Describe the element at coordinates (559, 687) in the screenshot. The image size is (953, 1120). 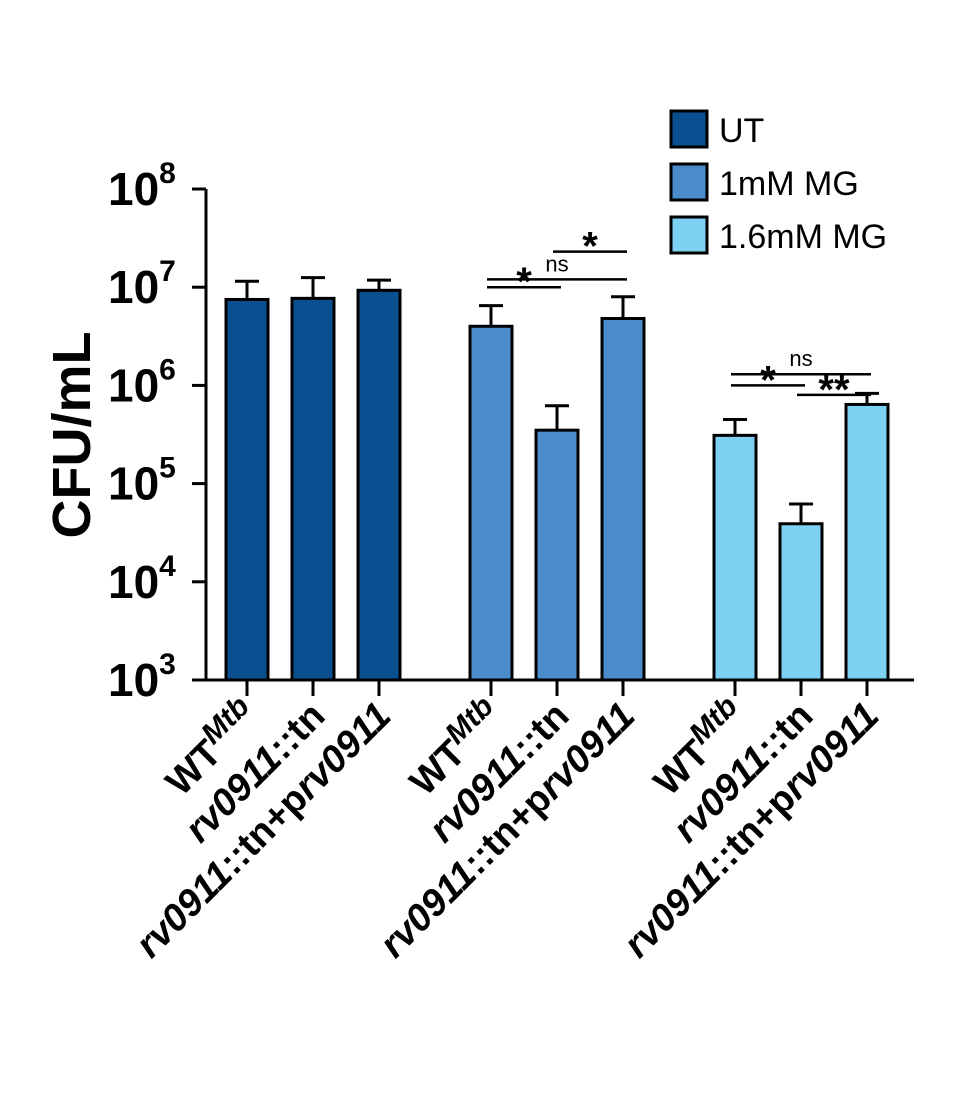
I see `x-axis` at that location.